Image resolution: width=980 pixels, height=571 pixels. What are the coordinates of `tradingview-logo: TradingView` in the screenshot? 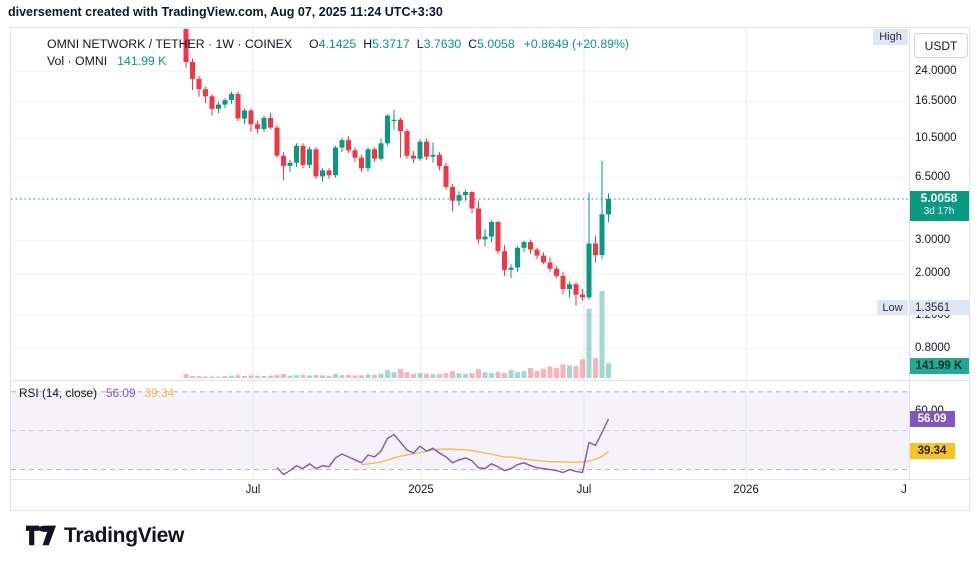 It's located at (105, 536).